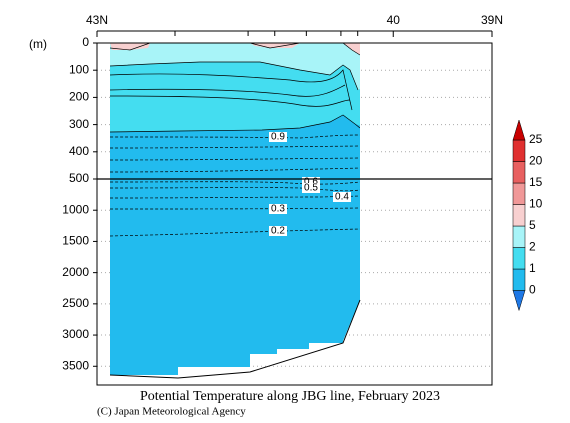 Image resolution: width=570 pixels, height=423 pixels. What do you see at coordinates (75, 334) in the screenshot?
I see `y-tick-label: 3000` at bounding box center [75, 334].